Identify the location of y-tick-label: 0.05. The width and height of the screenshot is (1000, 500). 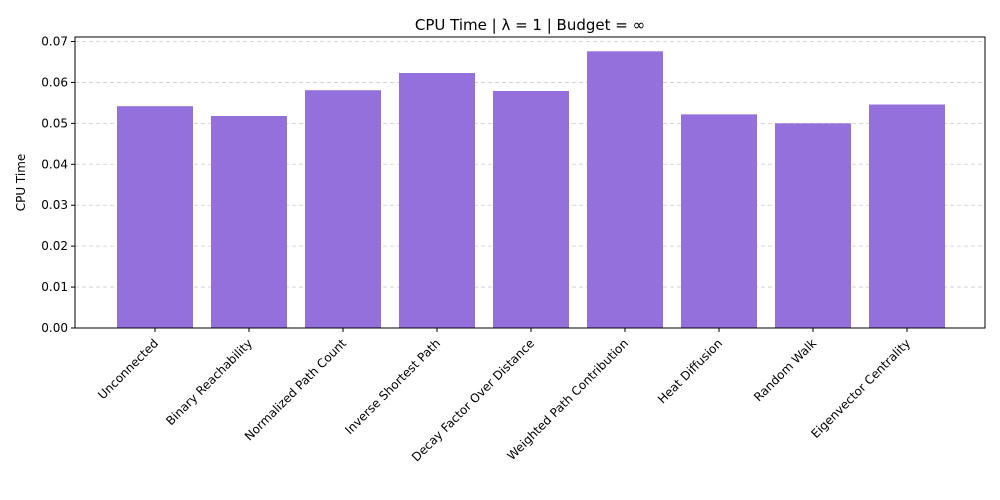
(54, 123).